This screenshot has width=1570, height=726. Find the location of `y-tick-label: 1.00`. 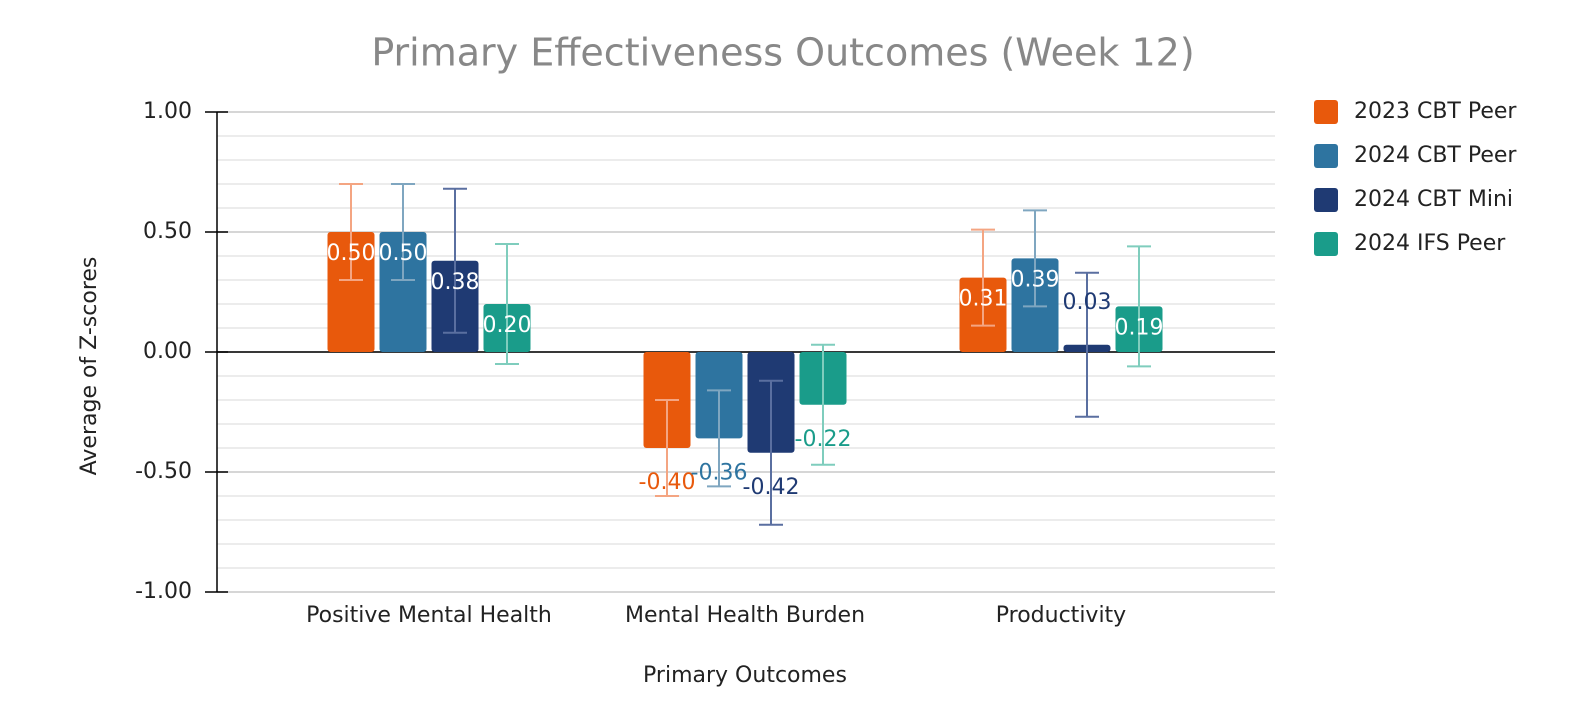

y-tick-label: 1.00 is located at coordinates (167, 111).